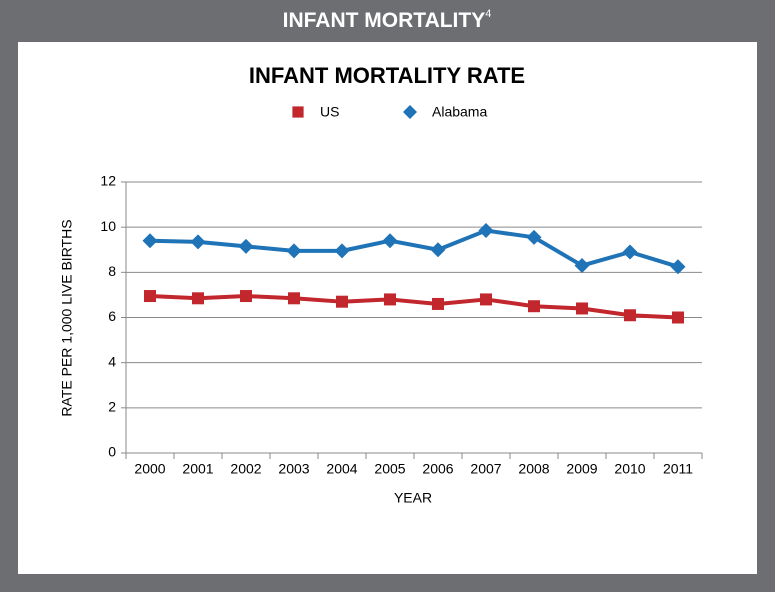 The image size is (775, 592). I want to click on header-superscript: 4, so click(488, 14).